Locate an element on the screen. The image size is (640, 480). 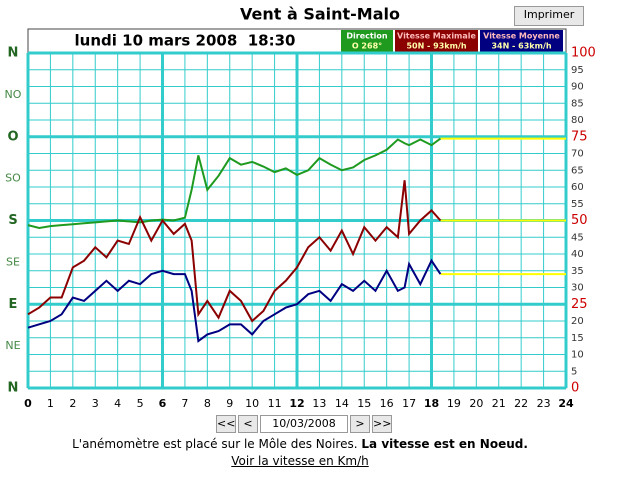
x-tick-label: 6 is located at coordinates (163, 403).